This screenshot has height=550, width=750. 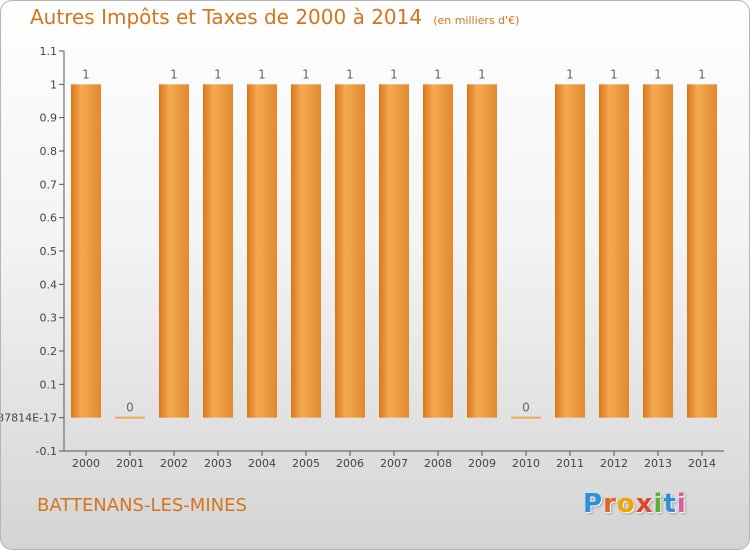 I want to click on x-tick-label: 2012, so click(x=614, y=463).